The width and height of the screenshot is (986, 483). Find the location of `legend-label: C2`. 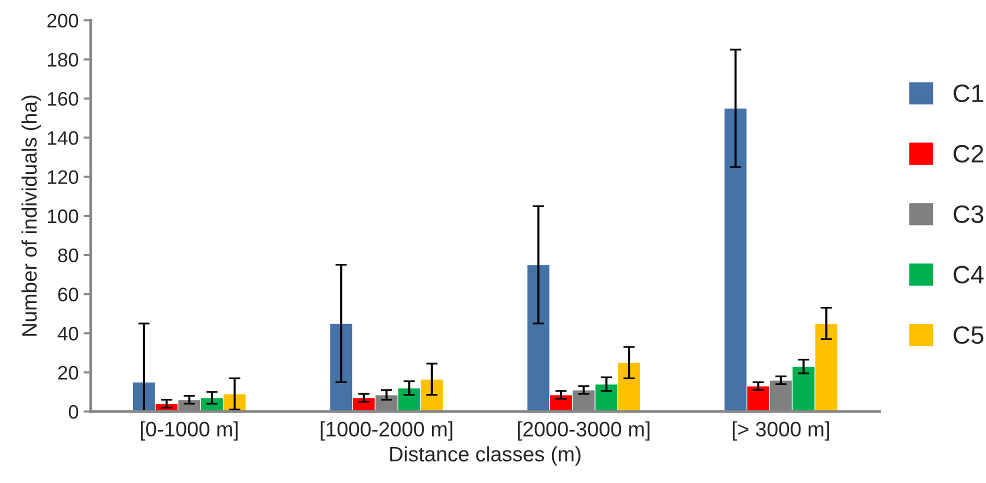

legend-label: C2 is located at coordinates (969, 153).